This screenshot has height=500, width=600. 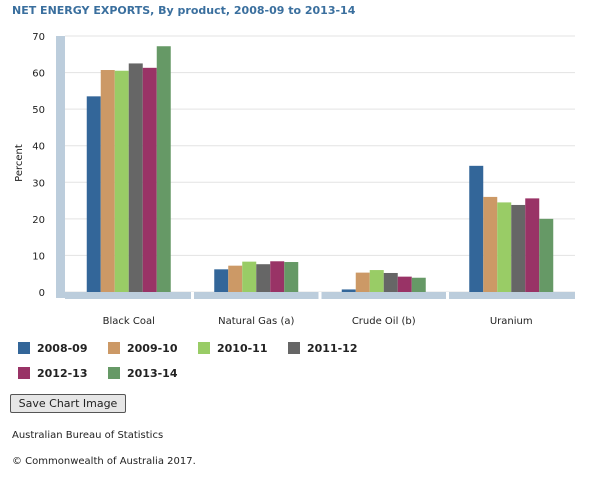 What do you see at coordinates (68, 403) in the screenshot?
I see `save-chart-image-button: Save Chart Image` at bounding box center [68, 403].